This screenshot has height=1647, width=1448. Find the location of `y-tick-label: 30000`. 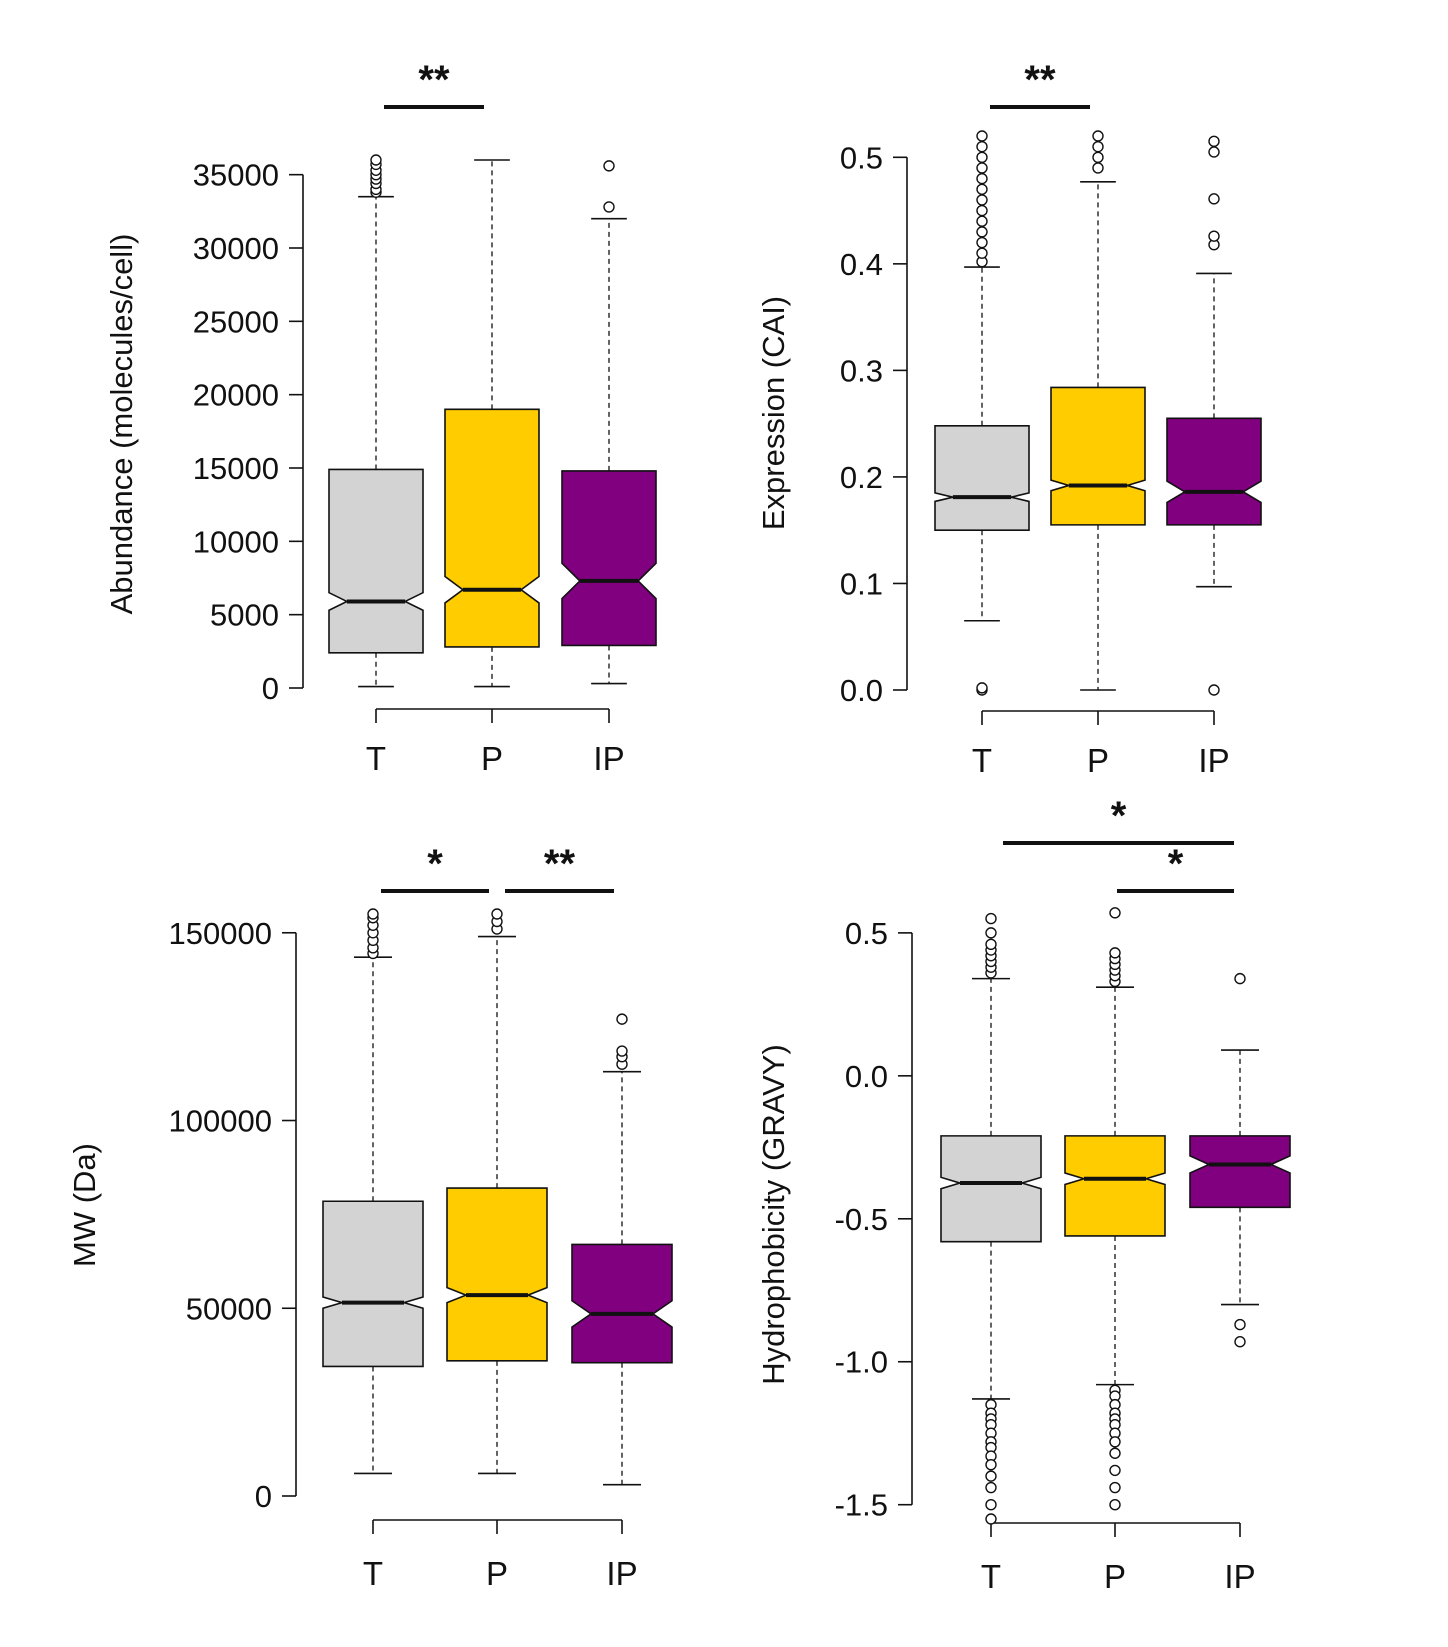

y-tick-label: 30000 is located at coordinates (236, 248).